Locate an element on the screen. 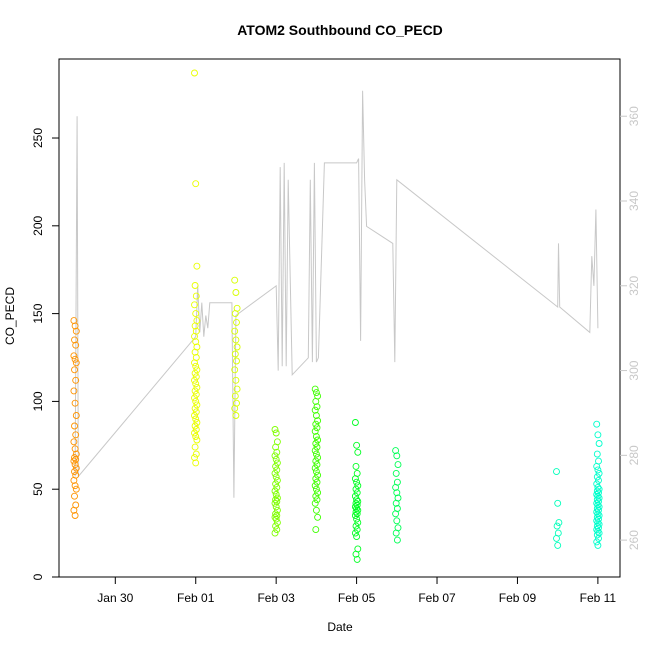  y-tick-label: 200 is located at coordinates (38, 225).